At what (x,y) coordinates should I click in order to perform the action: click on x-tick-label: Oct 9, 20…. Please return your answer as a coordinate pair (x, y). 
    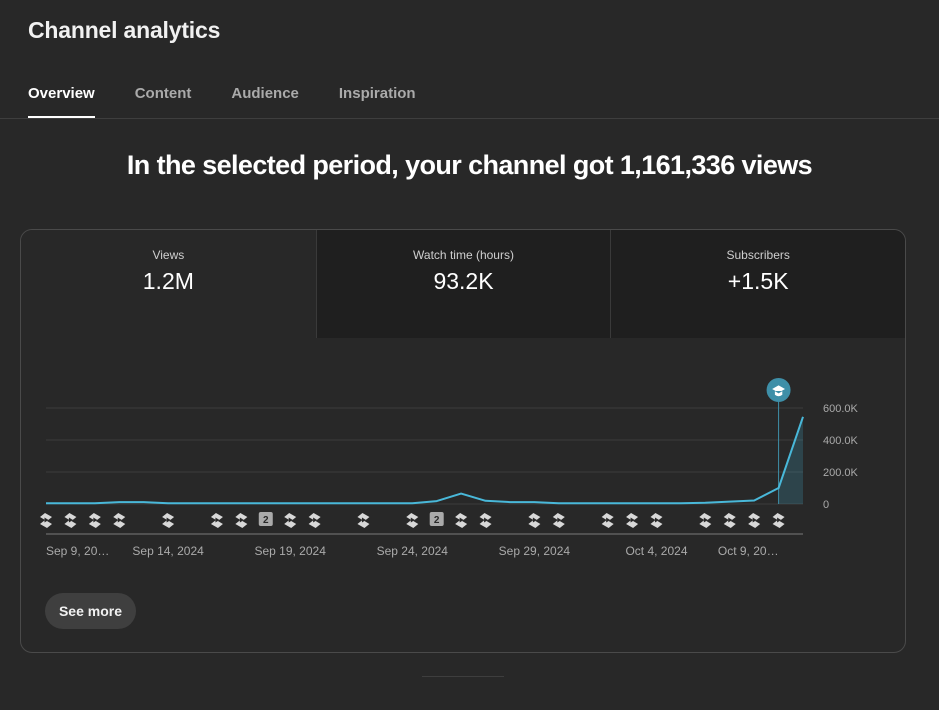
    Looking at the image, I should click on (748, 551).